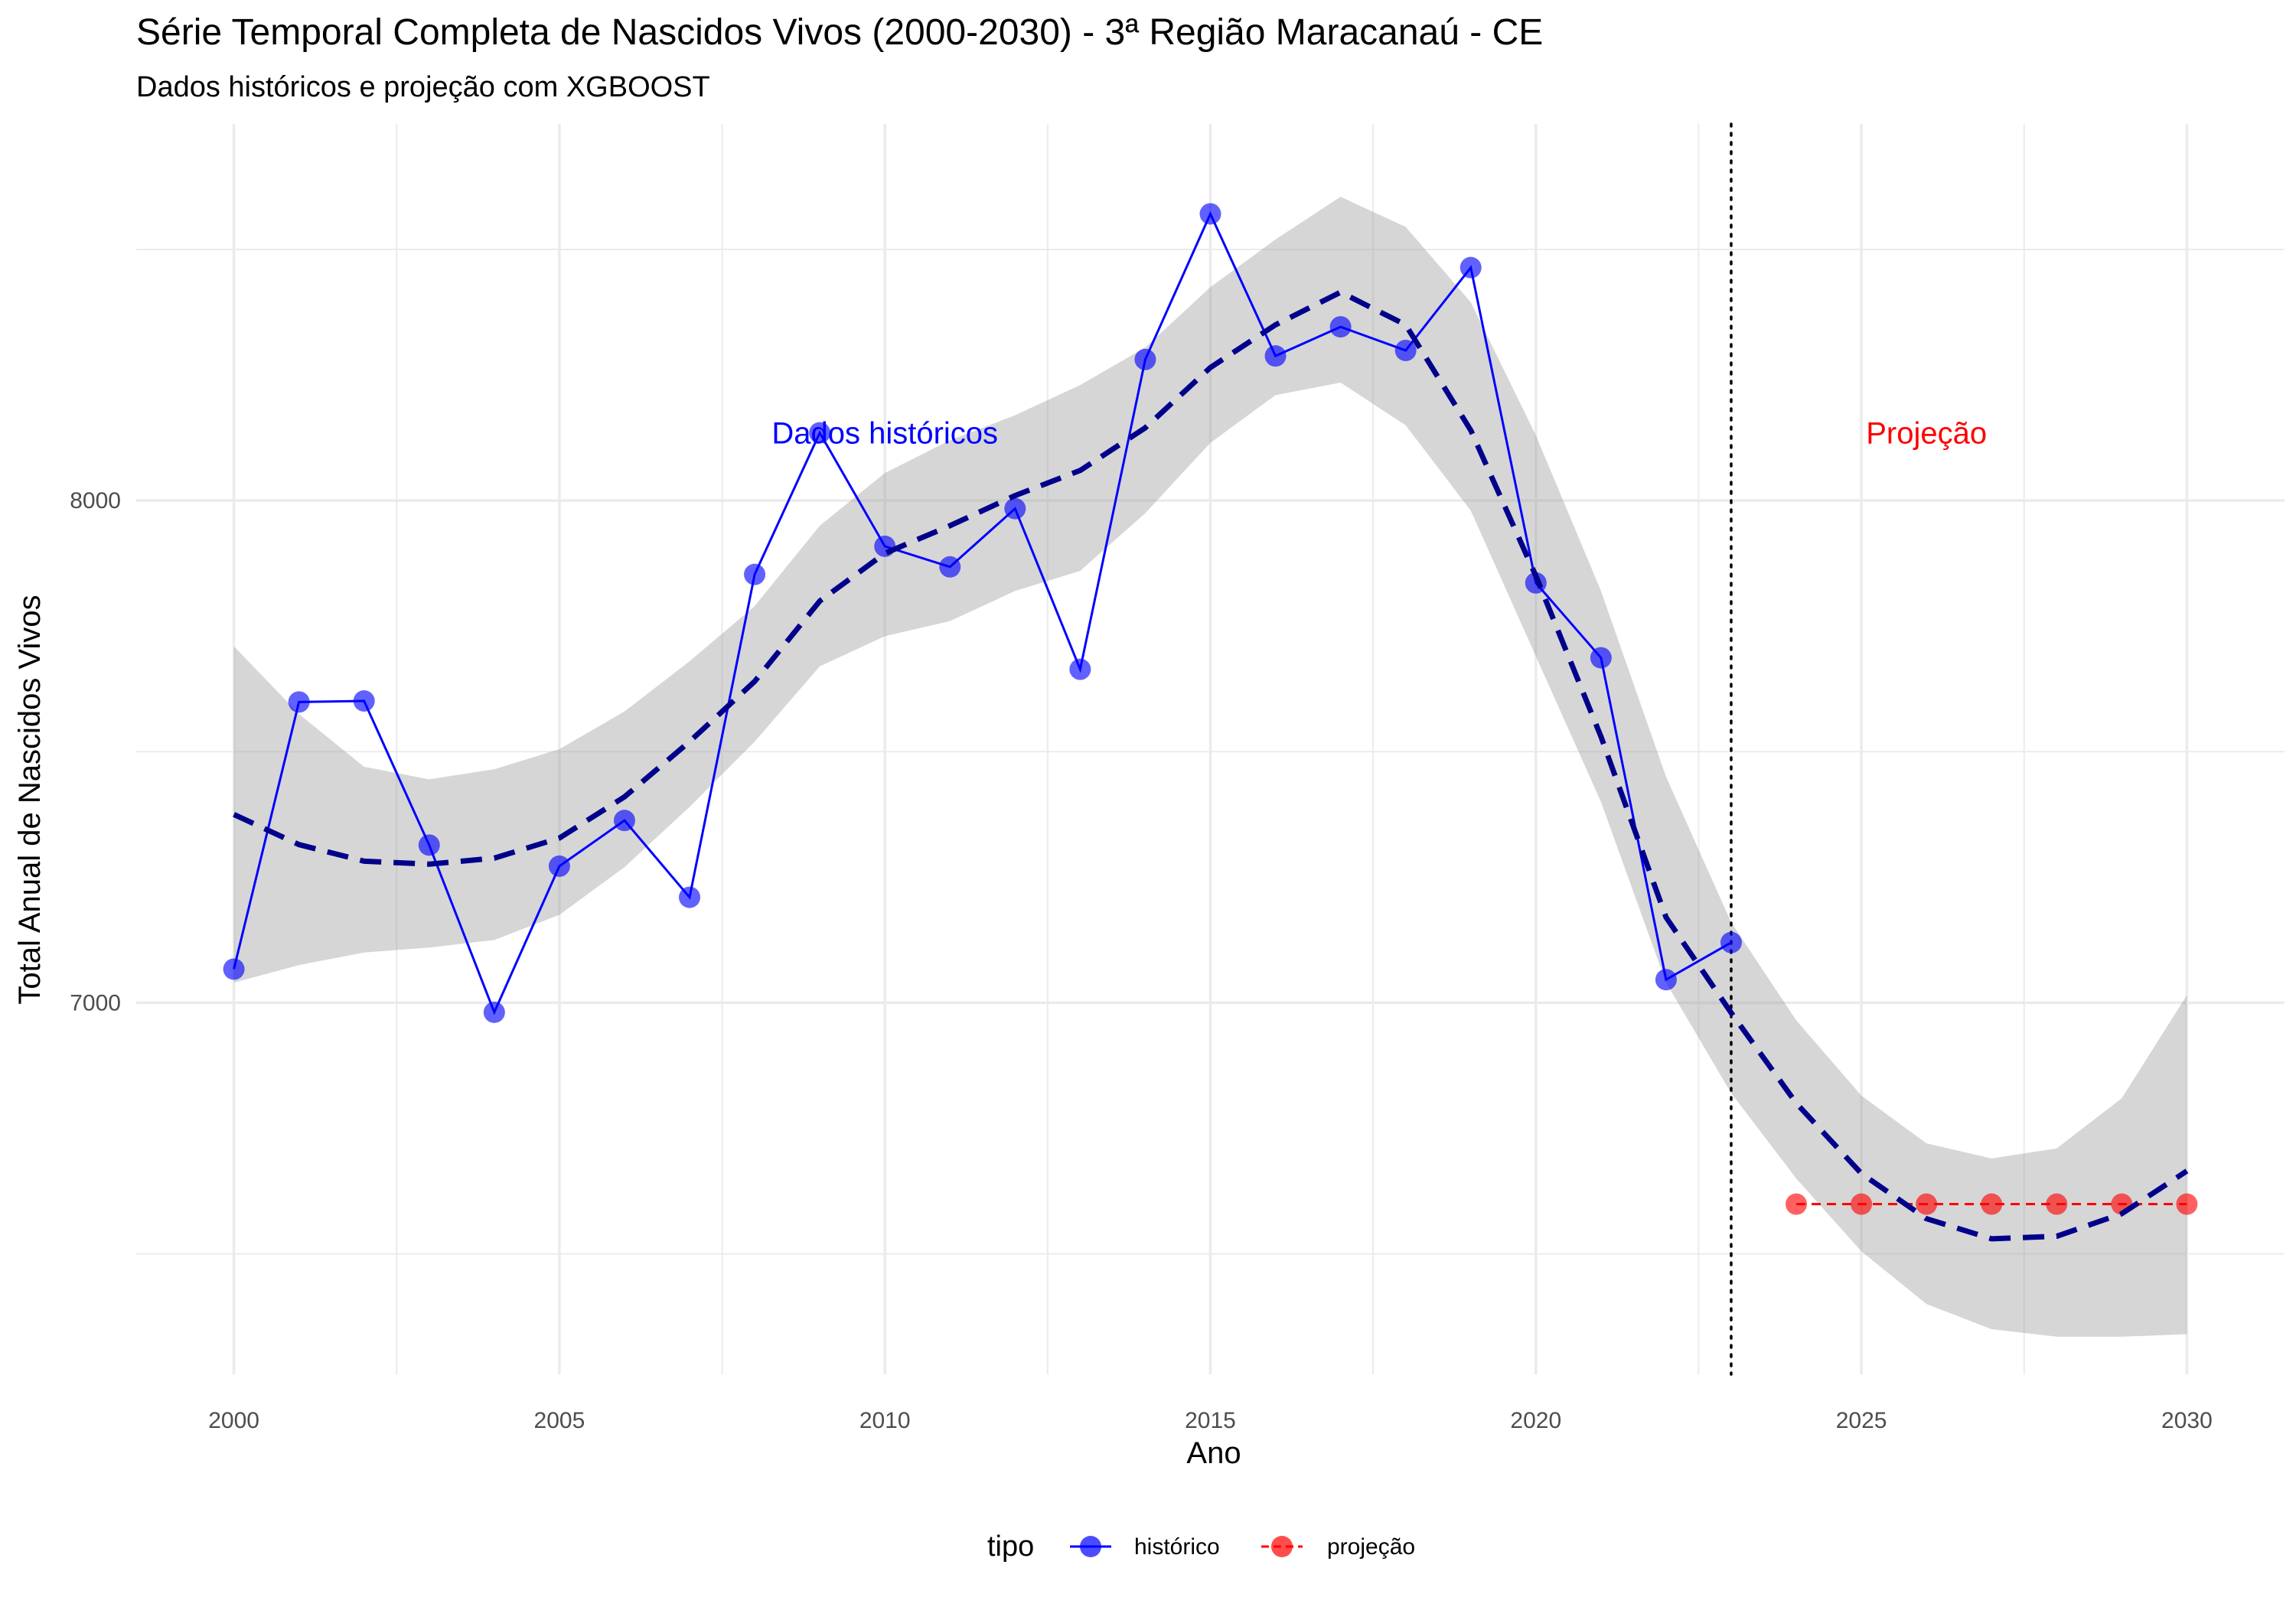 This screenshot has width=2296, height=1607. I want to click on x-tick-label: 2030, so click(2187, 1420).